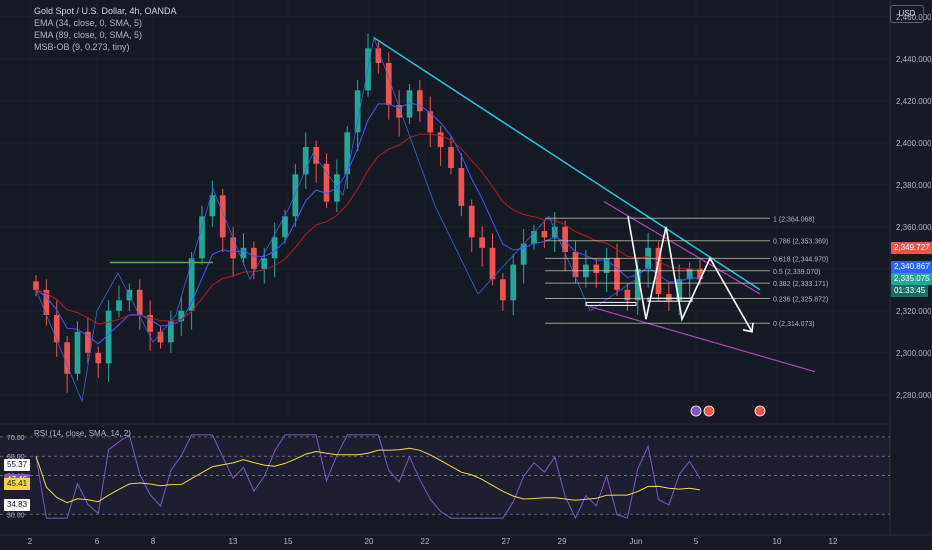 This screenshot has height=550, width=932. Describe the element at coordinates (914, 353) in the screenshot. I see `price-tick-label: 2,300.000` at that location.